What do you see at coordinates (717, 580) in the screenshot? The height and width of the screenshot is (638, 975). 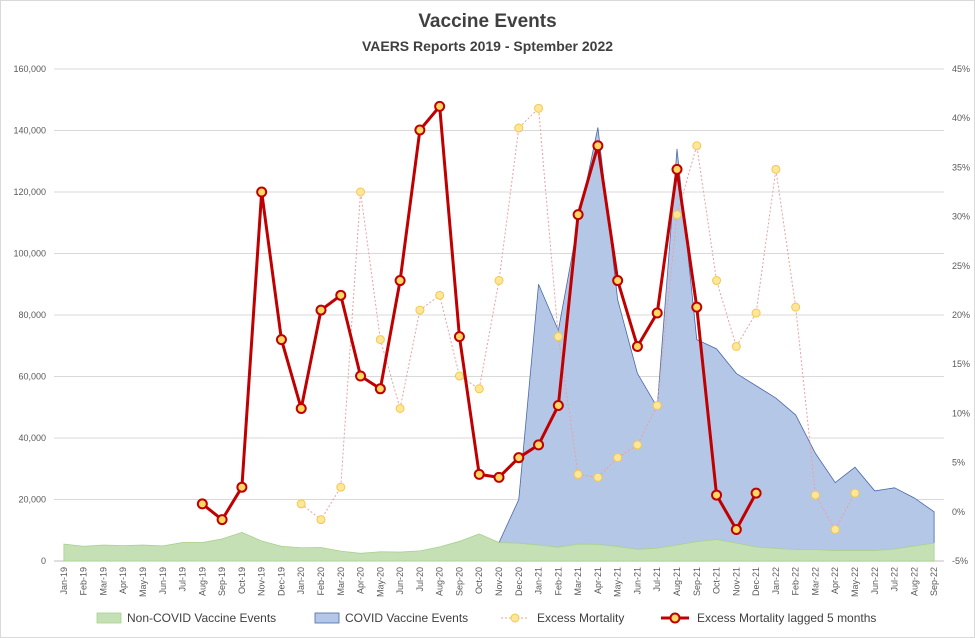 I see `x-tick-label: Oct-21` at bounding box center [717, 580].